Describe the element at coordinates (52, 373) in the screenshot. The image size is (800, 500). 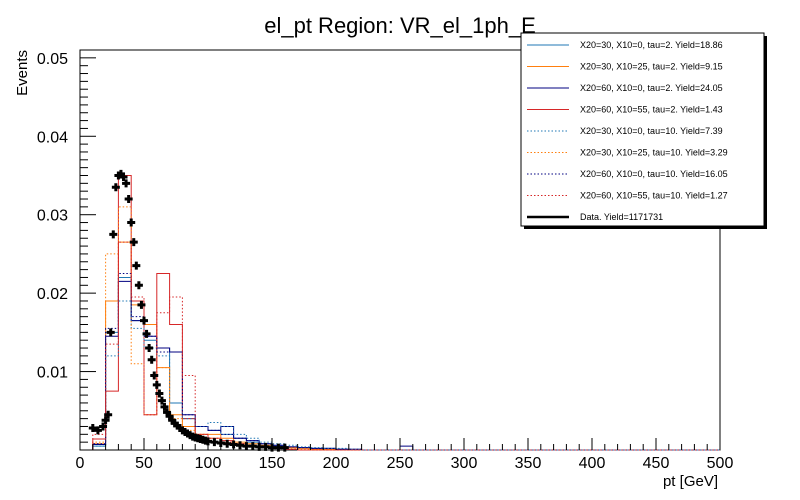
I see `y-tick-label: 0.01` at that location.